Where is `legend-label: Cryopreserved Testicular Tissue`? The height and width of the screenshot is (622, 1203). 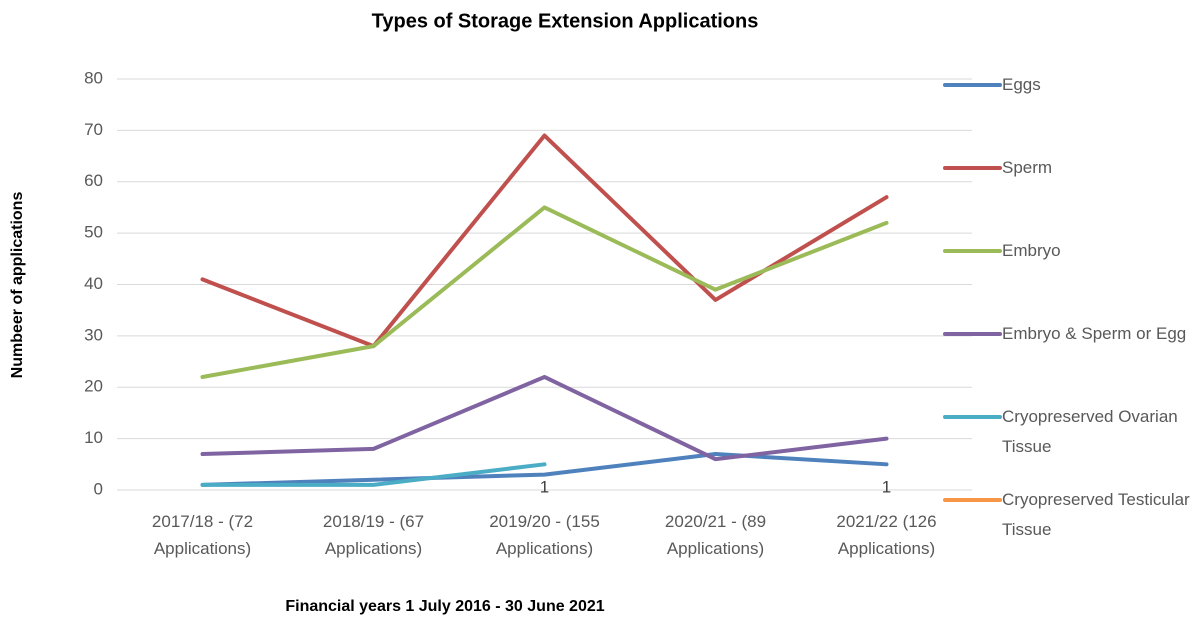 legend-label: Cryopreserved Testicular Tissue is located at coordinates (1096, 514).